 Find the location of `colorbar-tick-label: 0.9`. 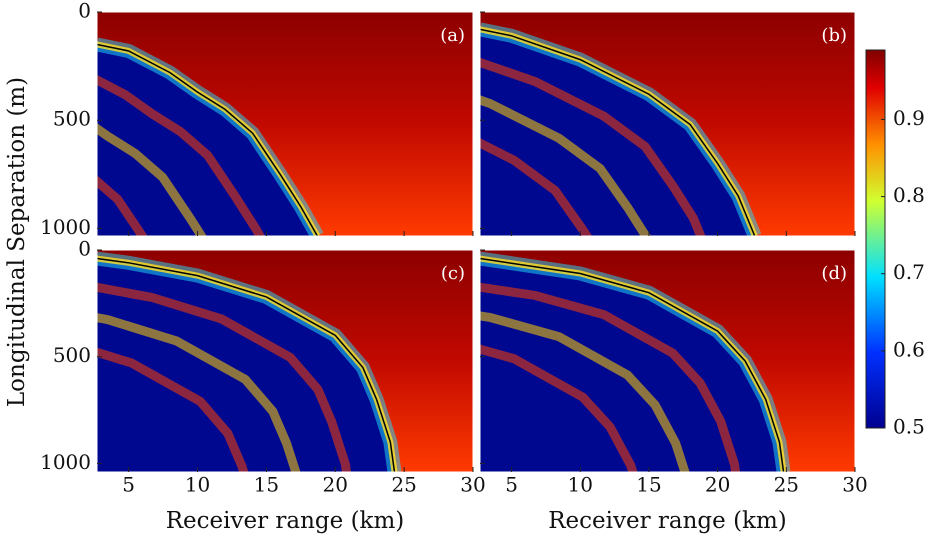

colorbar-tick-label: 0.9 is located at coordinates (909, 118).